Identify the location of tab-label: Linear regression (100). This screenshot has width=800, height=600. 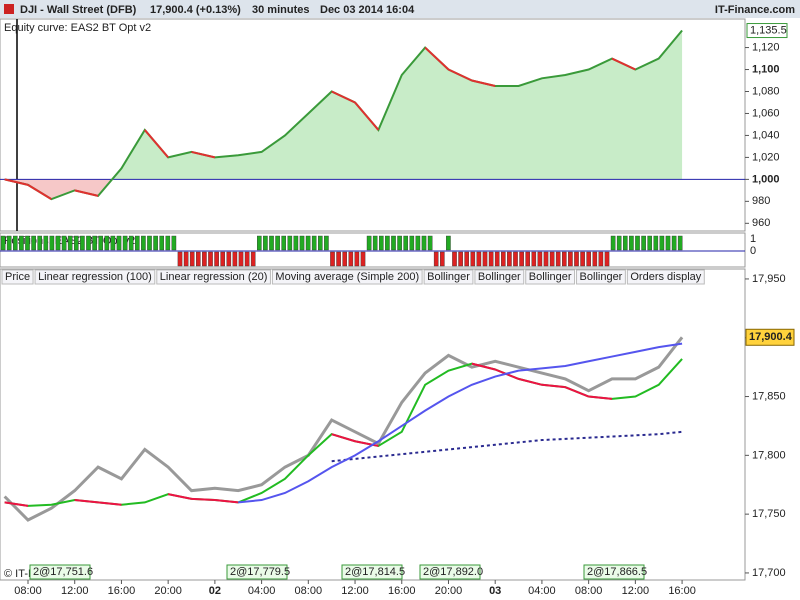
(95, 277).